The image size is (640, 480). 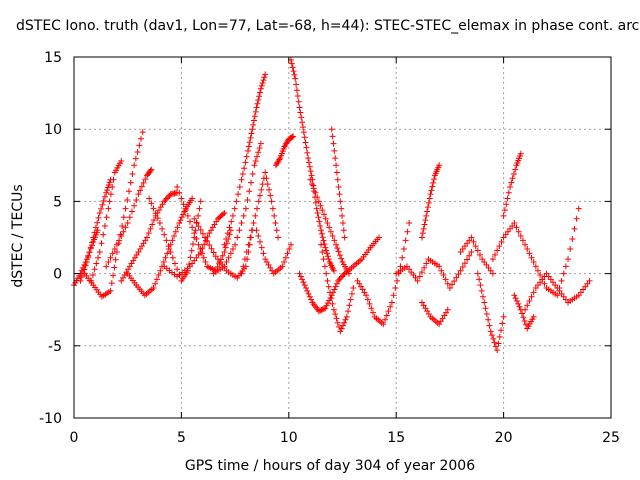 I want to click on series-arc19, so click(x=329, y=226).